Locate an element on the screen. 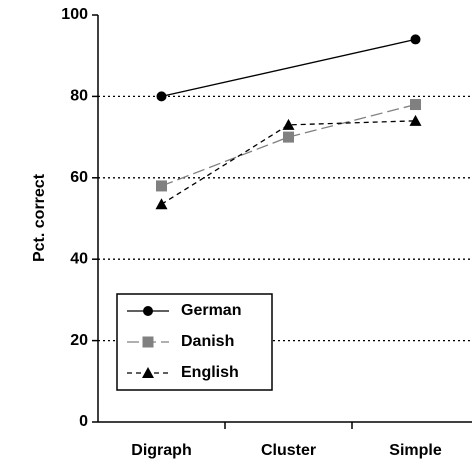 This screenshot has width=472, height=467. x-tick-label: Digraph is located at coordinates (161, 450).